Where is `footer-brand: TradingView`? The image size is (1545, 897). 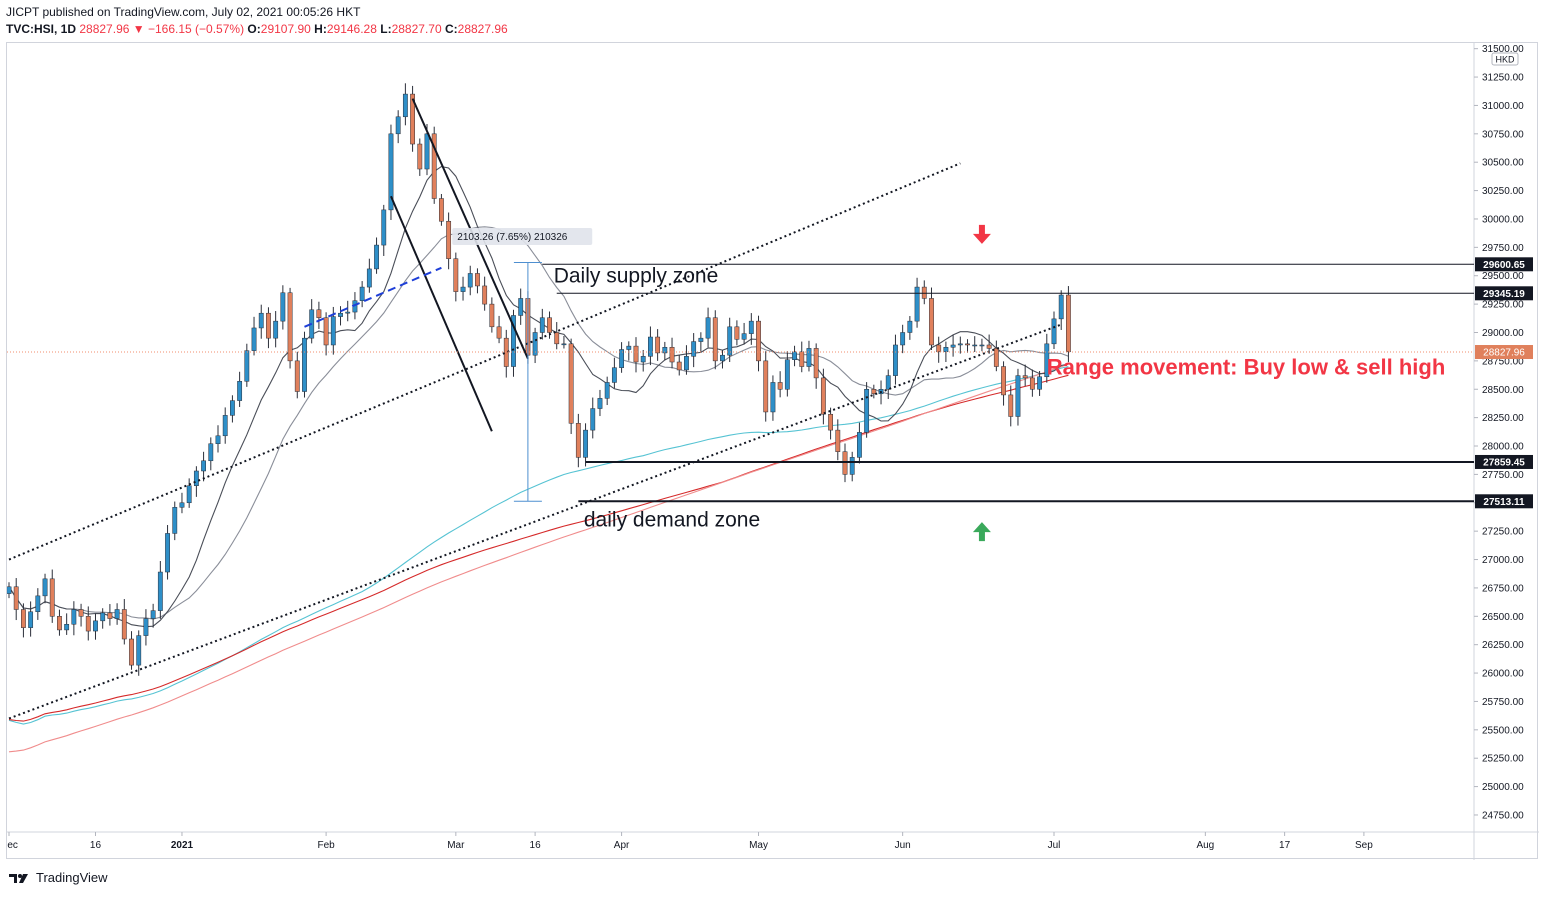 footer-brand: TradingView is located at coordinates (72, 877).